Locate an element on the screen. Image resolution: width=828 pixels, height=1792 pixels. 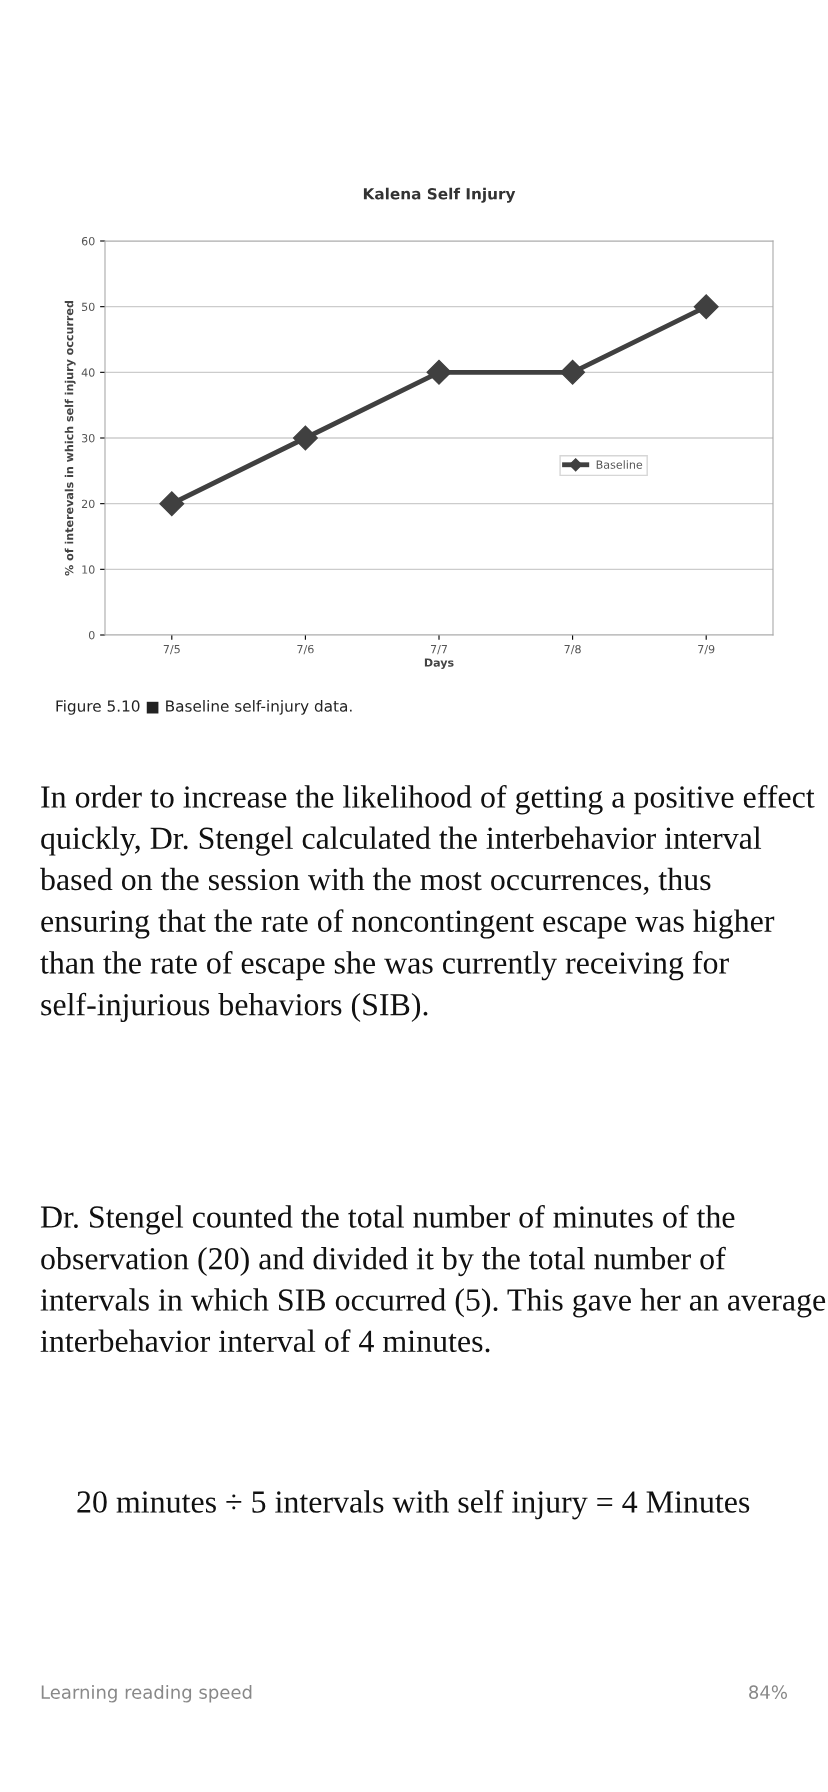
x-axis-title: Days is located at coordinates (439, 664).